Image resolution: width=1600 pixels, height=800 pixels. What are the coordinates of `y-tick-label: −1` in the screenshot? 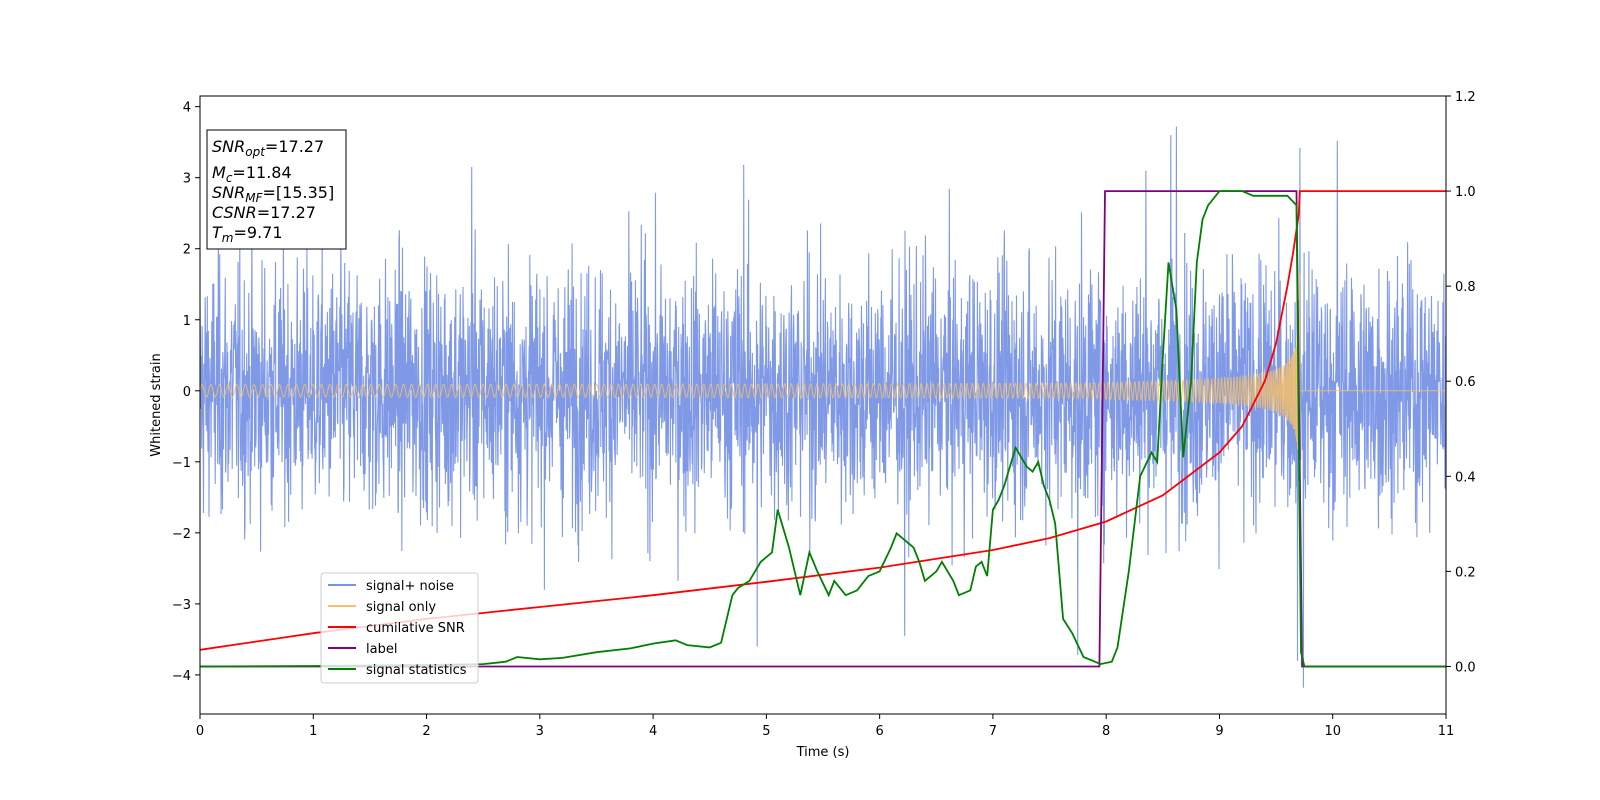 It's located at (181, 463).